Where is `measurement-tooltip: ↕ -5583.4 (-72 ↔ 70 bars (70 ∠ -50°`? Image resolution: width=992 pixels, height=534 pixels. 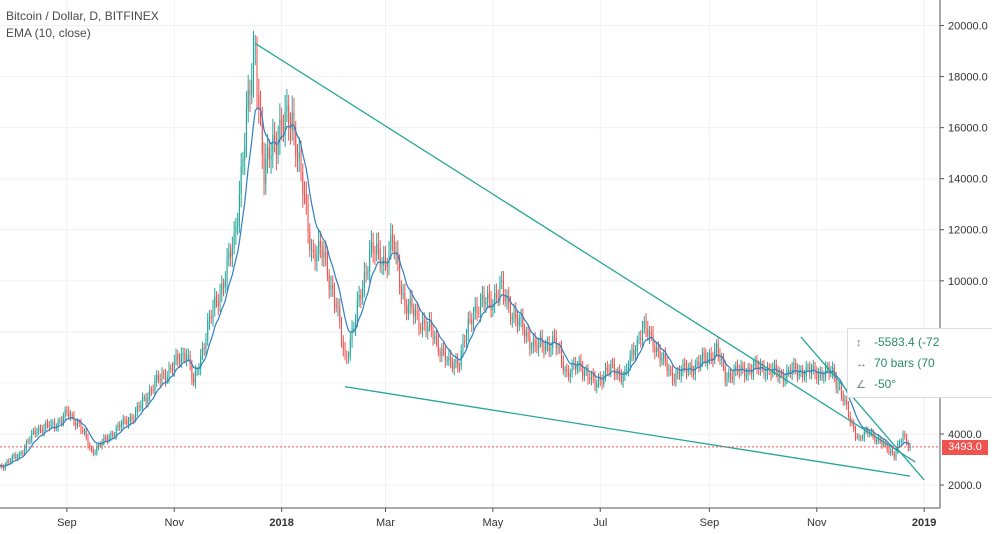
measurement-tooltip: ↕ -5583.4 (-72 ↔ 70 bars (70 ∠ -50° is located at coordinates (919, 363).